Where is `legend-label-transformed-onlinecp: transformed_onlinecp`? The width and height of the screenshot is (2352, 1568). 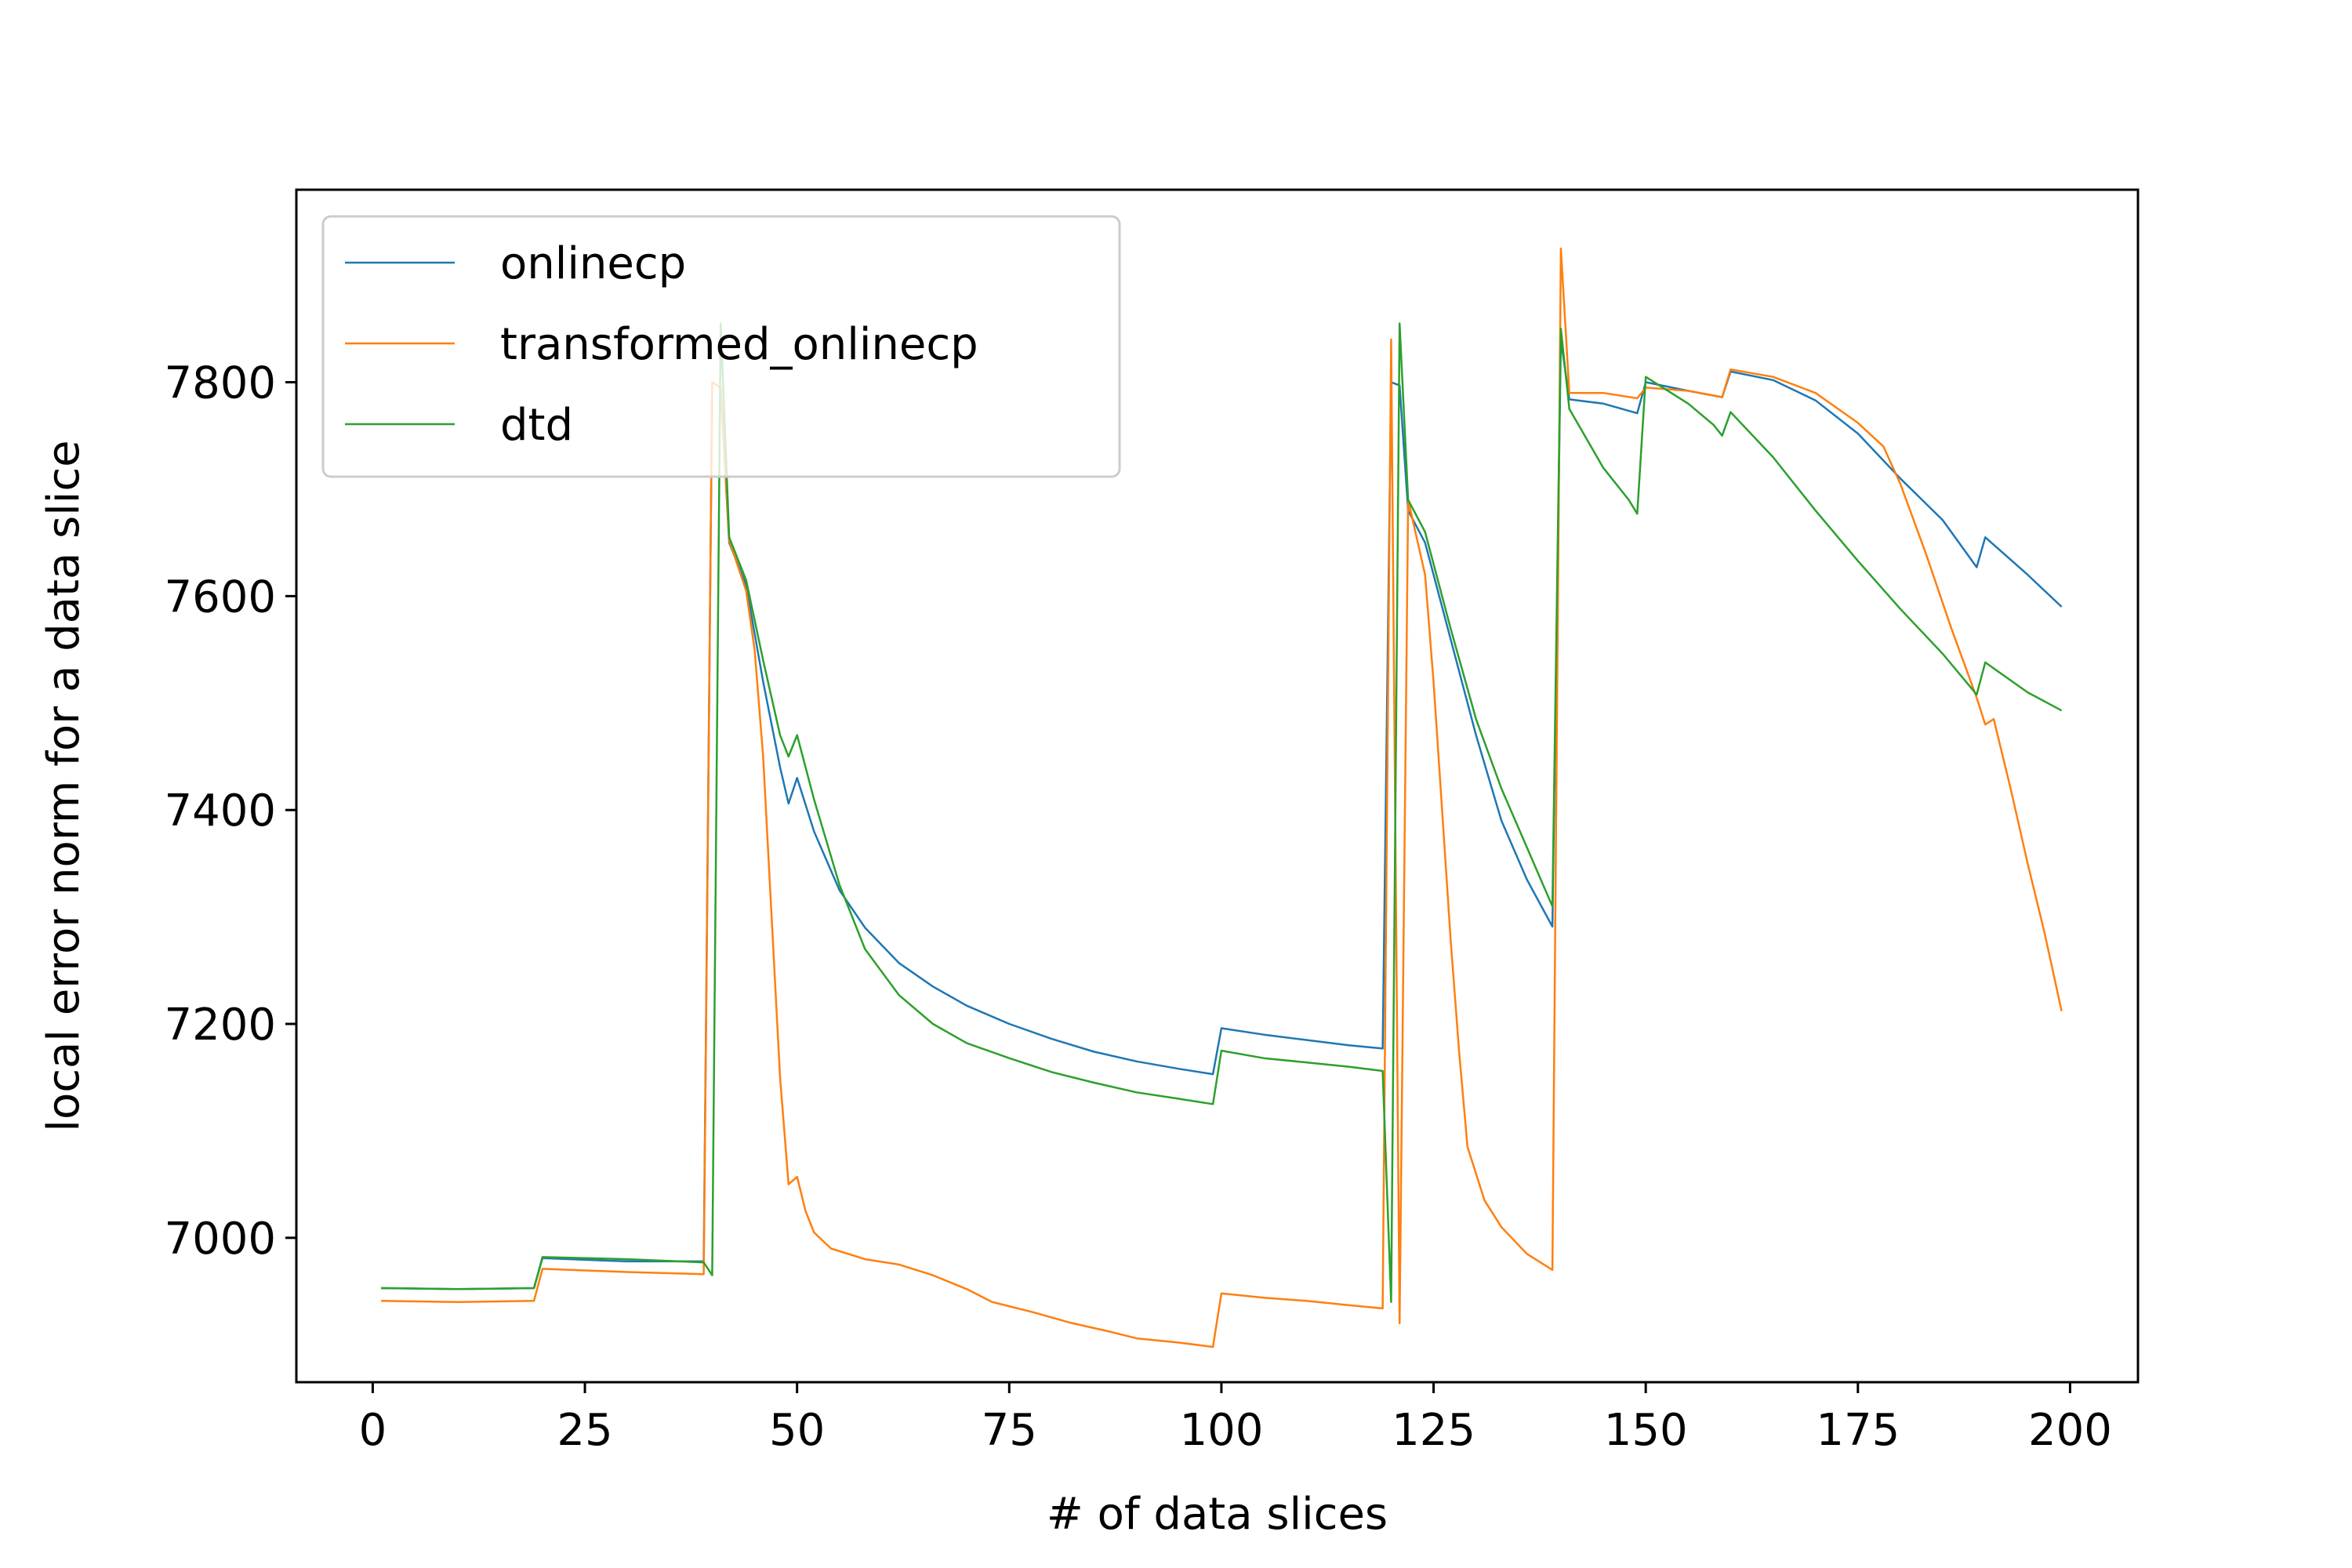 legend-label-transformed-onlinecp: transformed_onlinecp is located at coordinates (739, 344).